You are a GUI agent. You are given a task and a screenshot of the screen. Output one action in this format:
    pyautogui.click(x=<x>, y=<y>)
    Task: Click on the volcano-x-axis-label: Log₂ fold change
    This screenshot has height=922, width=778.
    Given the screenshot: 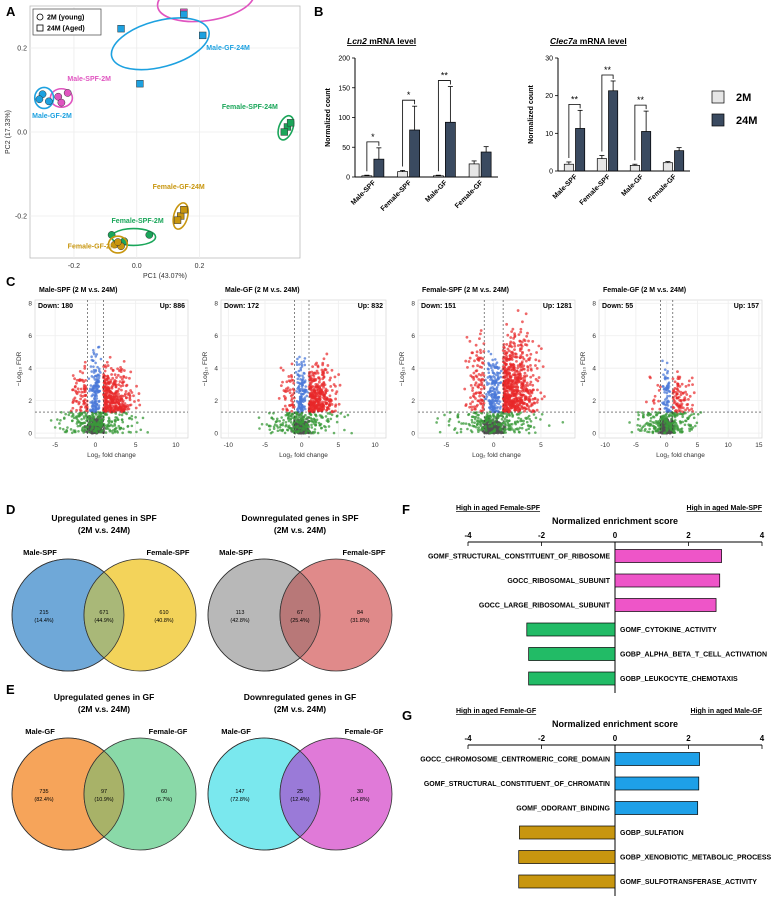 What is the action you would take?
    pyautogui.click(x=111, y=455)
    